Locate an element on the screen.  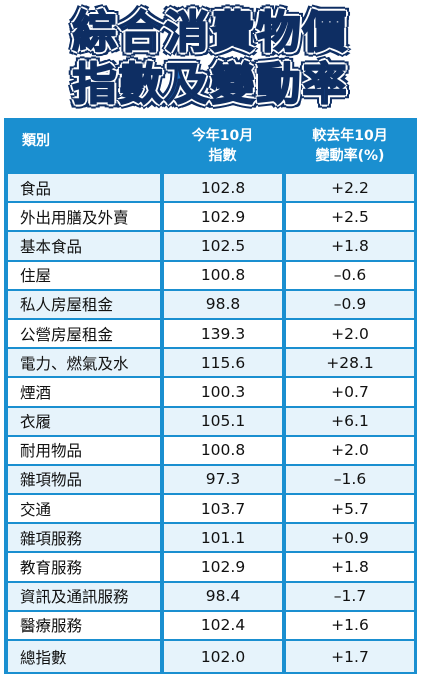
row-category: 私人房屋租金 is located at coordinates (84, 304).